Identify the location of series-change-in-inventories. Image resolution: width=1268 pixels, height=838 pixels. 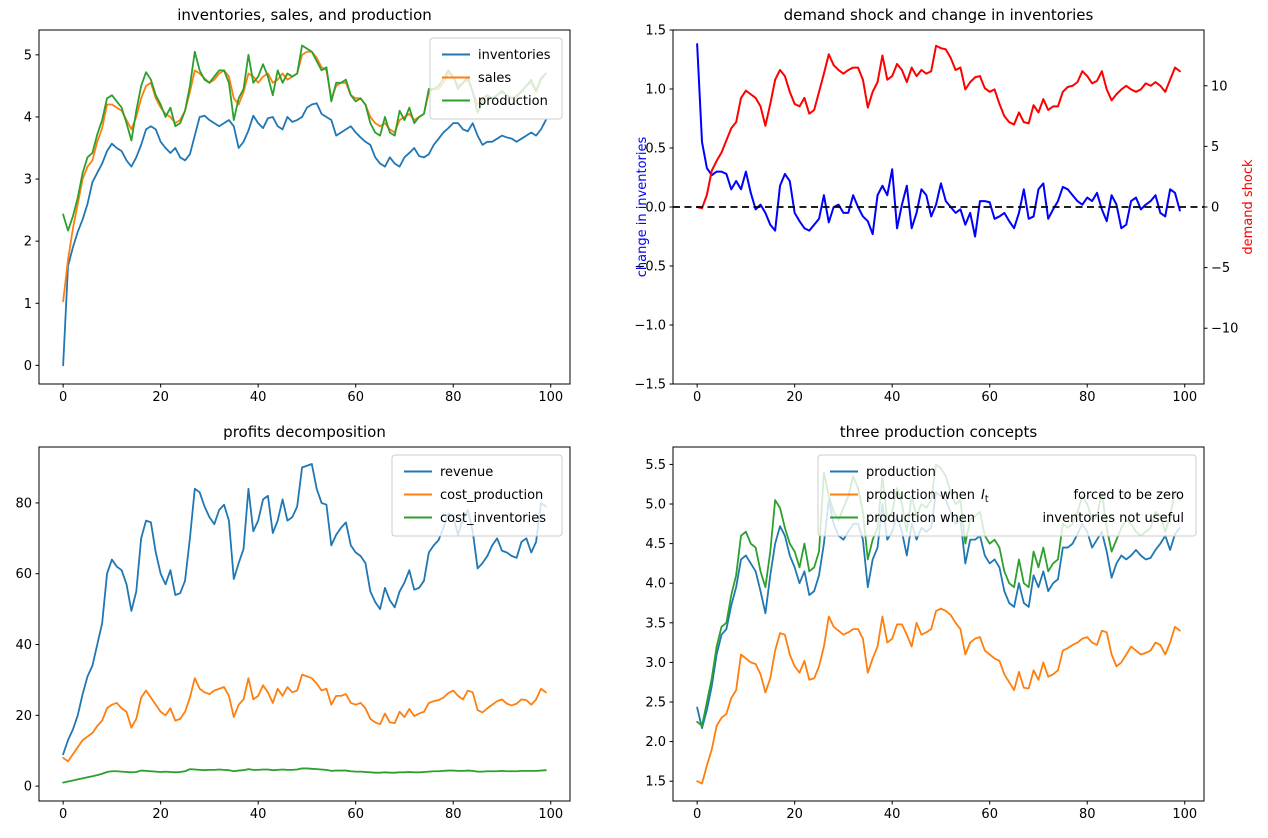
(938, 140).